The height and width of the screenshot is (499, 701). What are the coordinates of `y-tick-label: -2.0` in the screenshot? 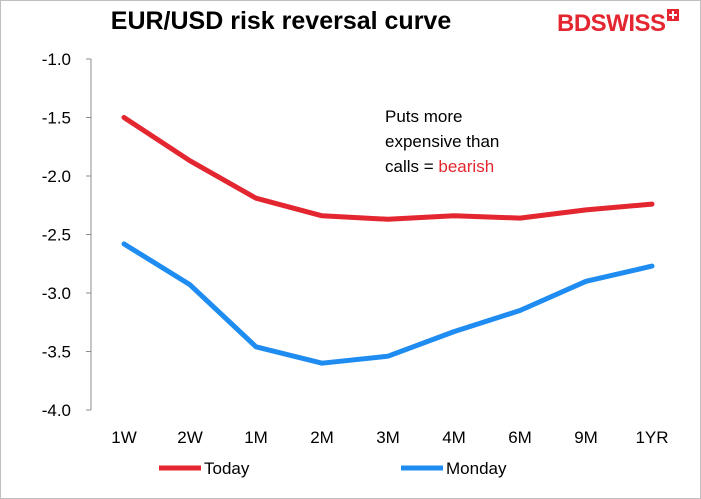 It's located at (56, 176).